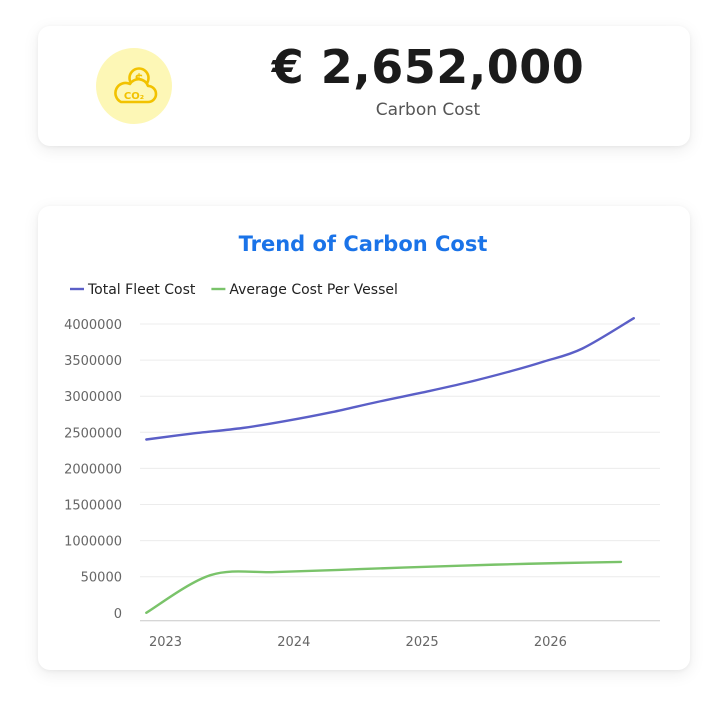  I want to click on chart-title: Trend of Carbon Cost, so click(363, 244).